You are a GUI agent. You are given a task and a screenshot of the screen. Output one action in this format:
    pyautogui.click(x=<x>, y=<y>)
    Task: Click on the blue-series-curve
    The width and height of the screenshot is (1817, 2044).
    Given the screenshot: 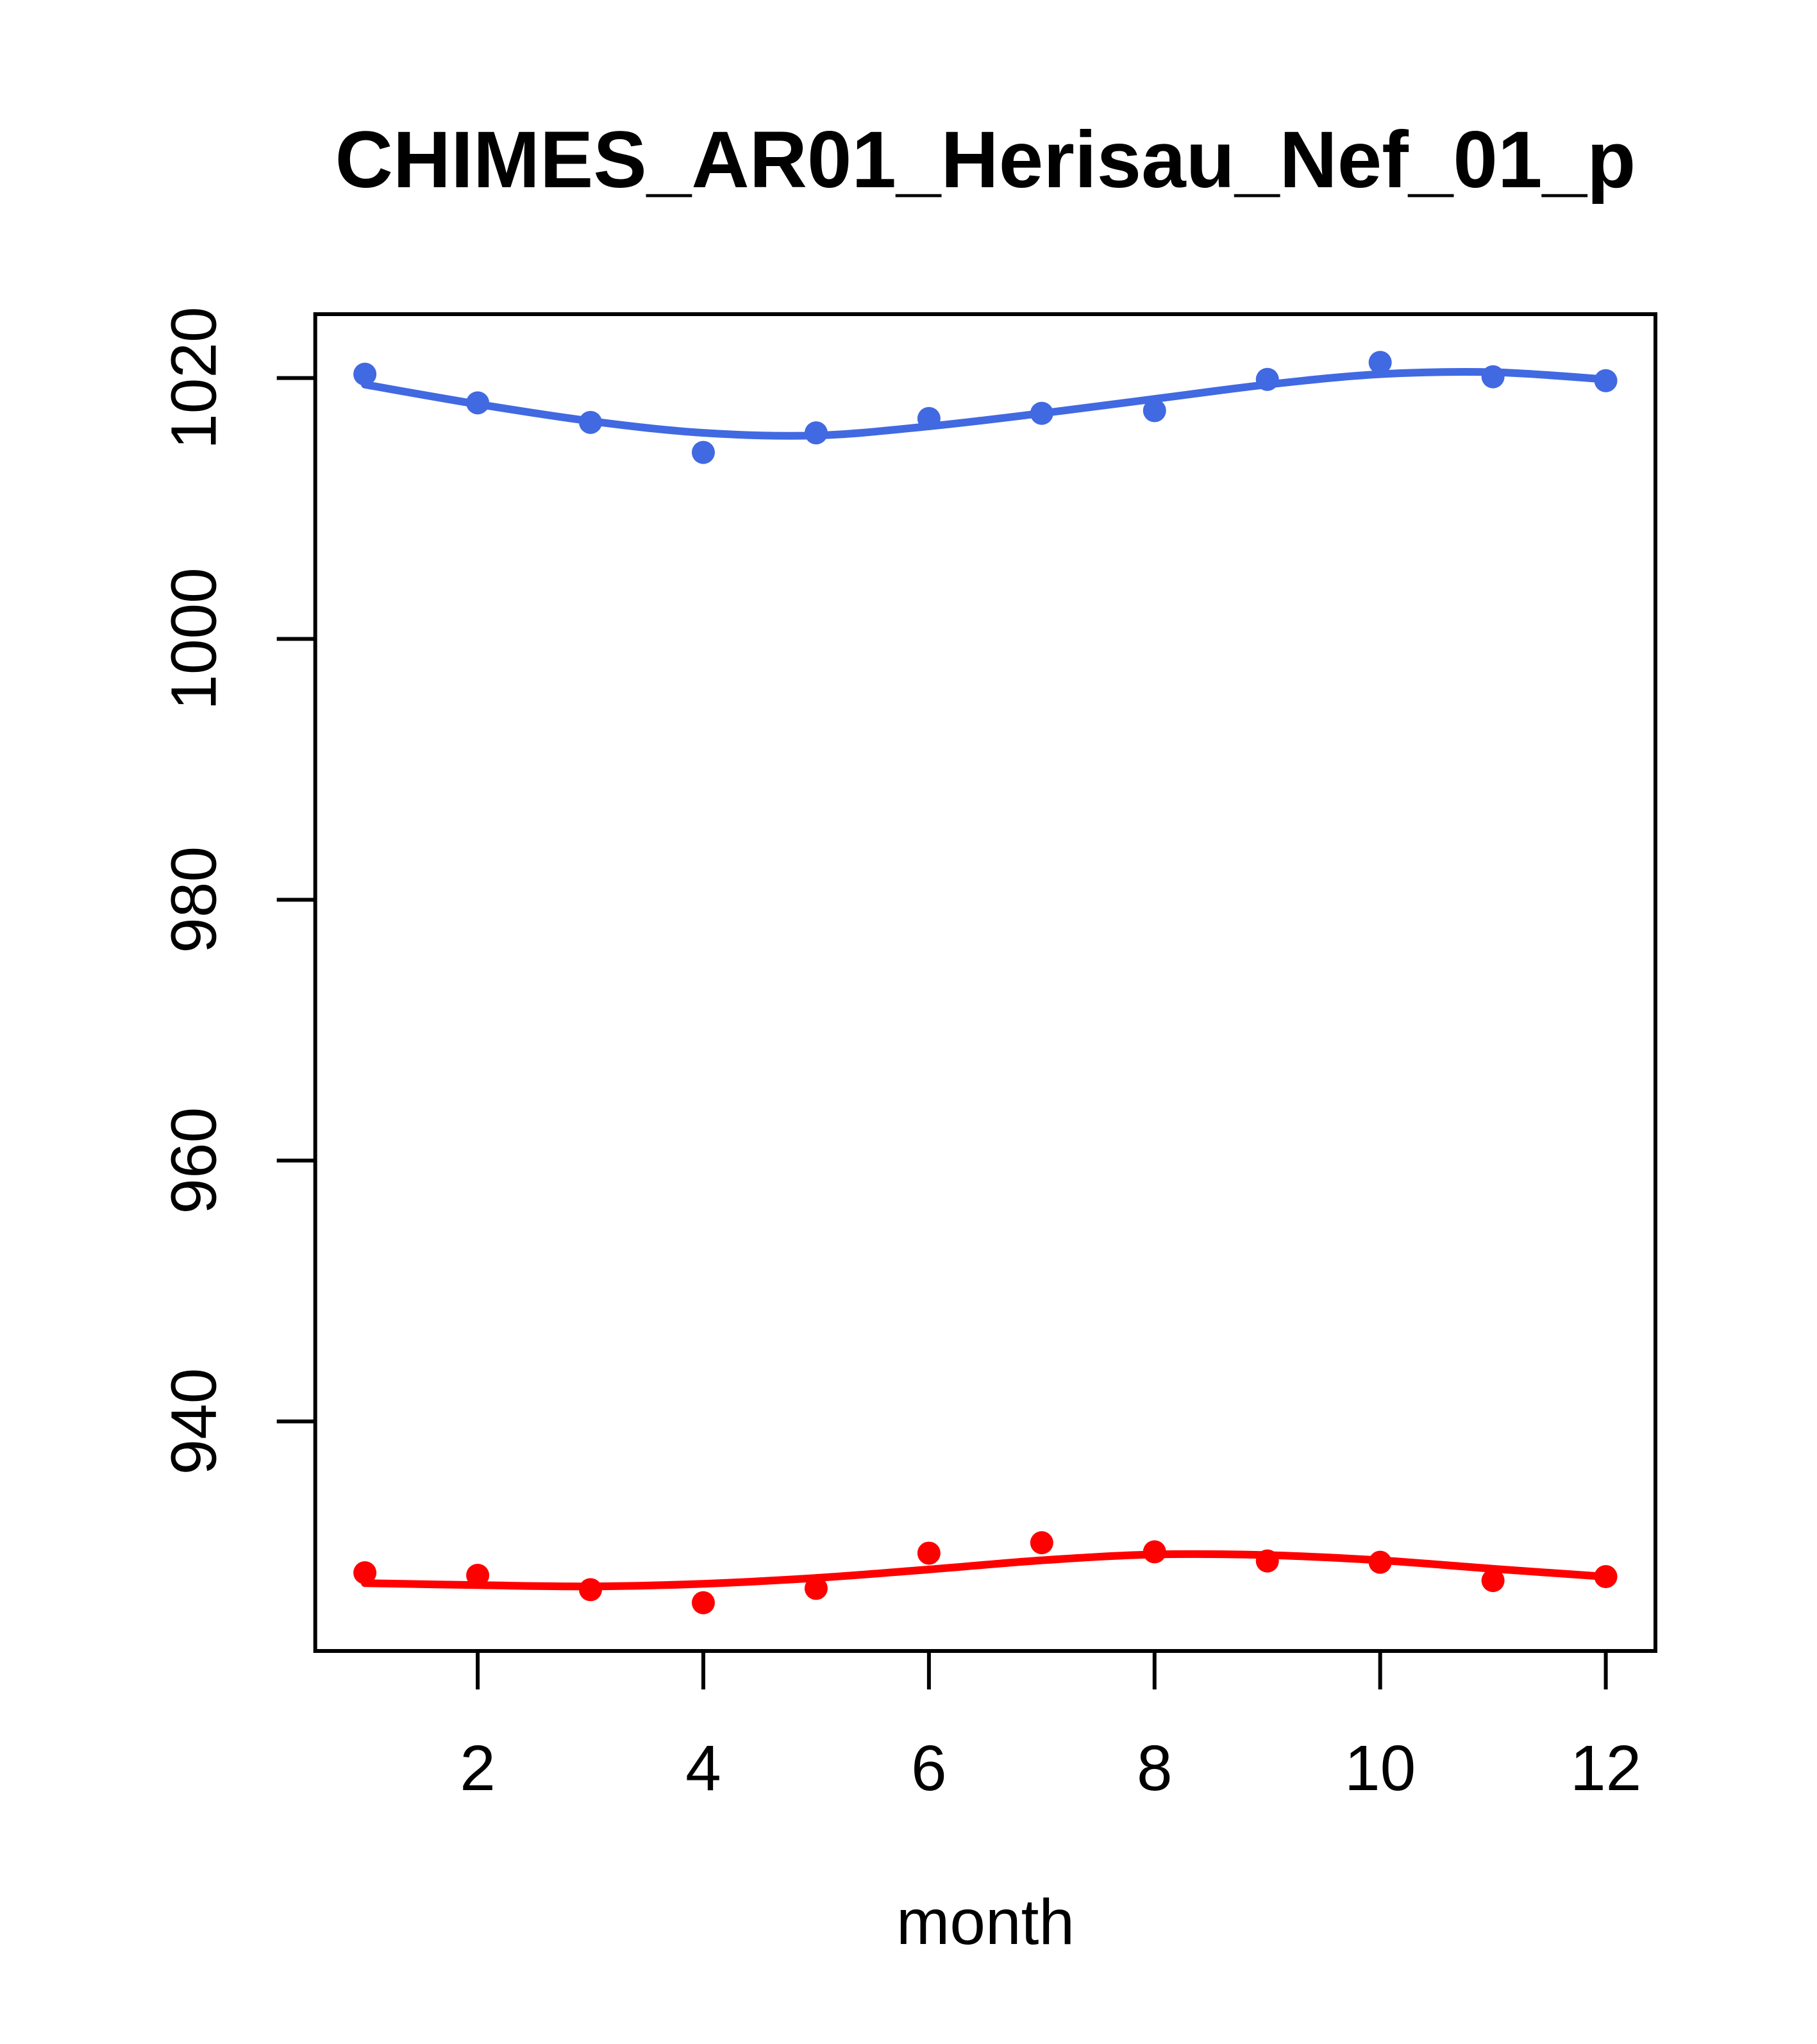 What is the action you would take?
    pyautogui.click(x=986, y=403)
    